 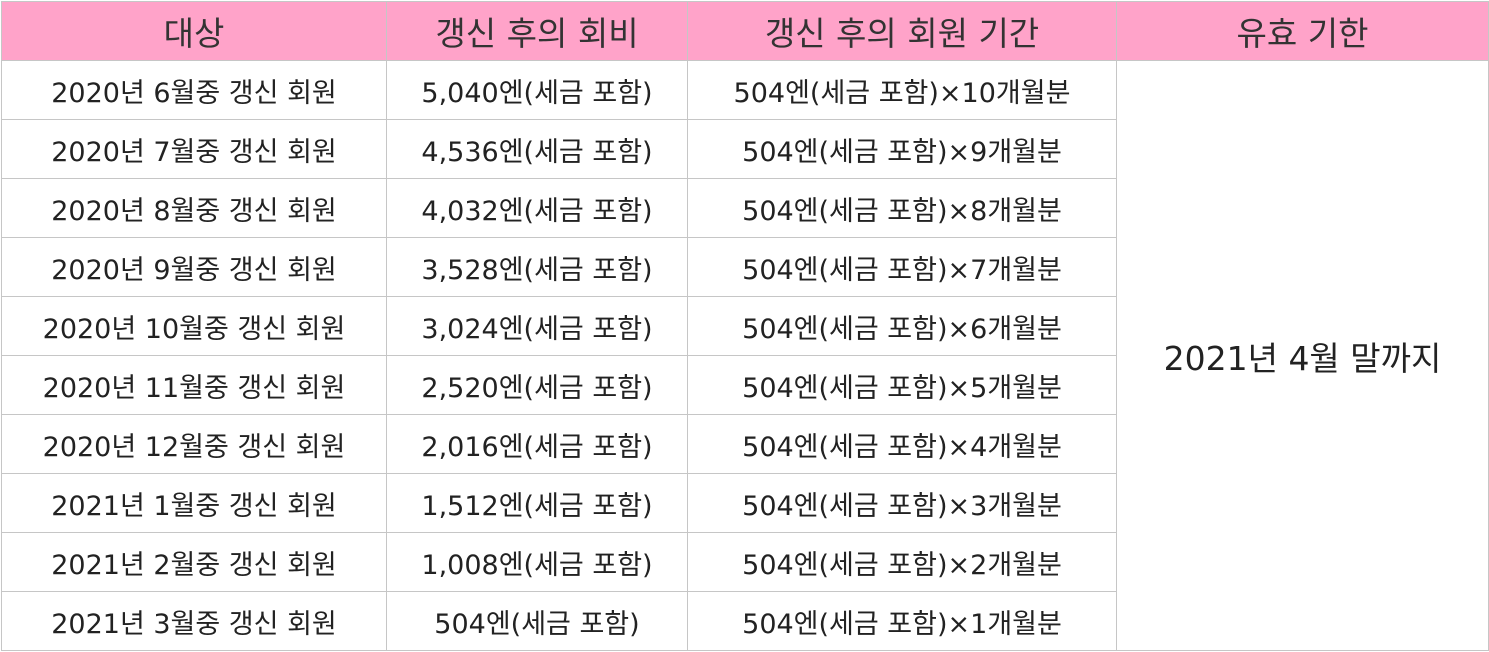 What do you see at coordinates (537, 562) in the screenshot?
I see `cell-fee: 1,008엔(세금 포함)` at bounding box center [537, 562].